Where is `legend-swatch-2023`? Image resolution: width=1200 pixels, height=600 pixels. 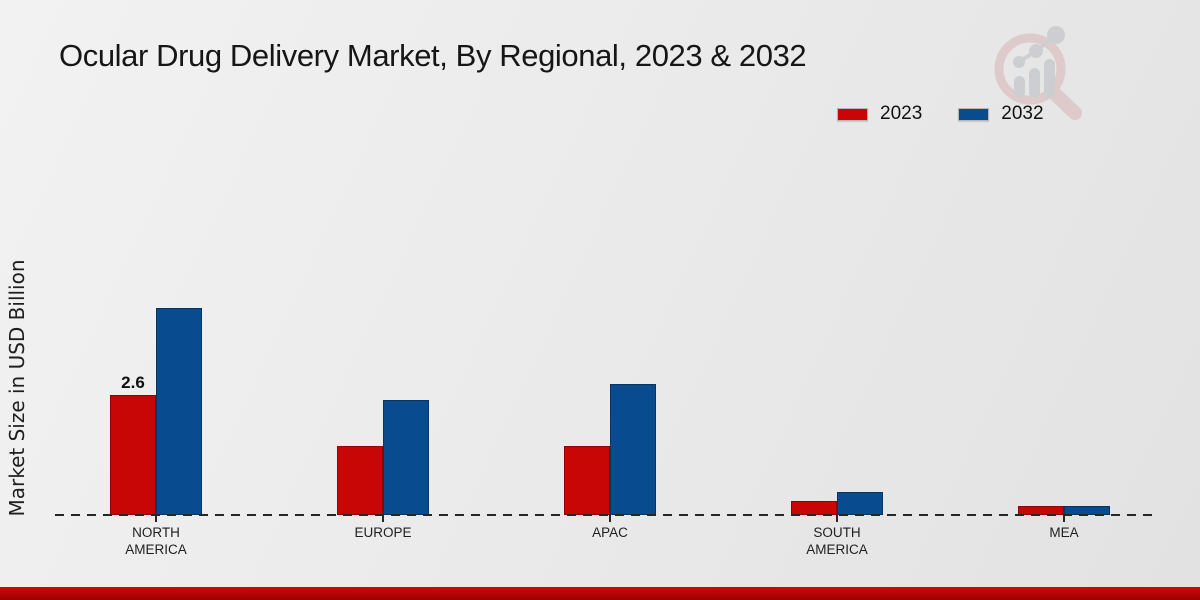
legend-swatch-2023 is located at coordinates (852, 114).